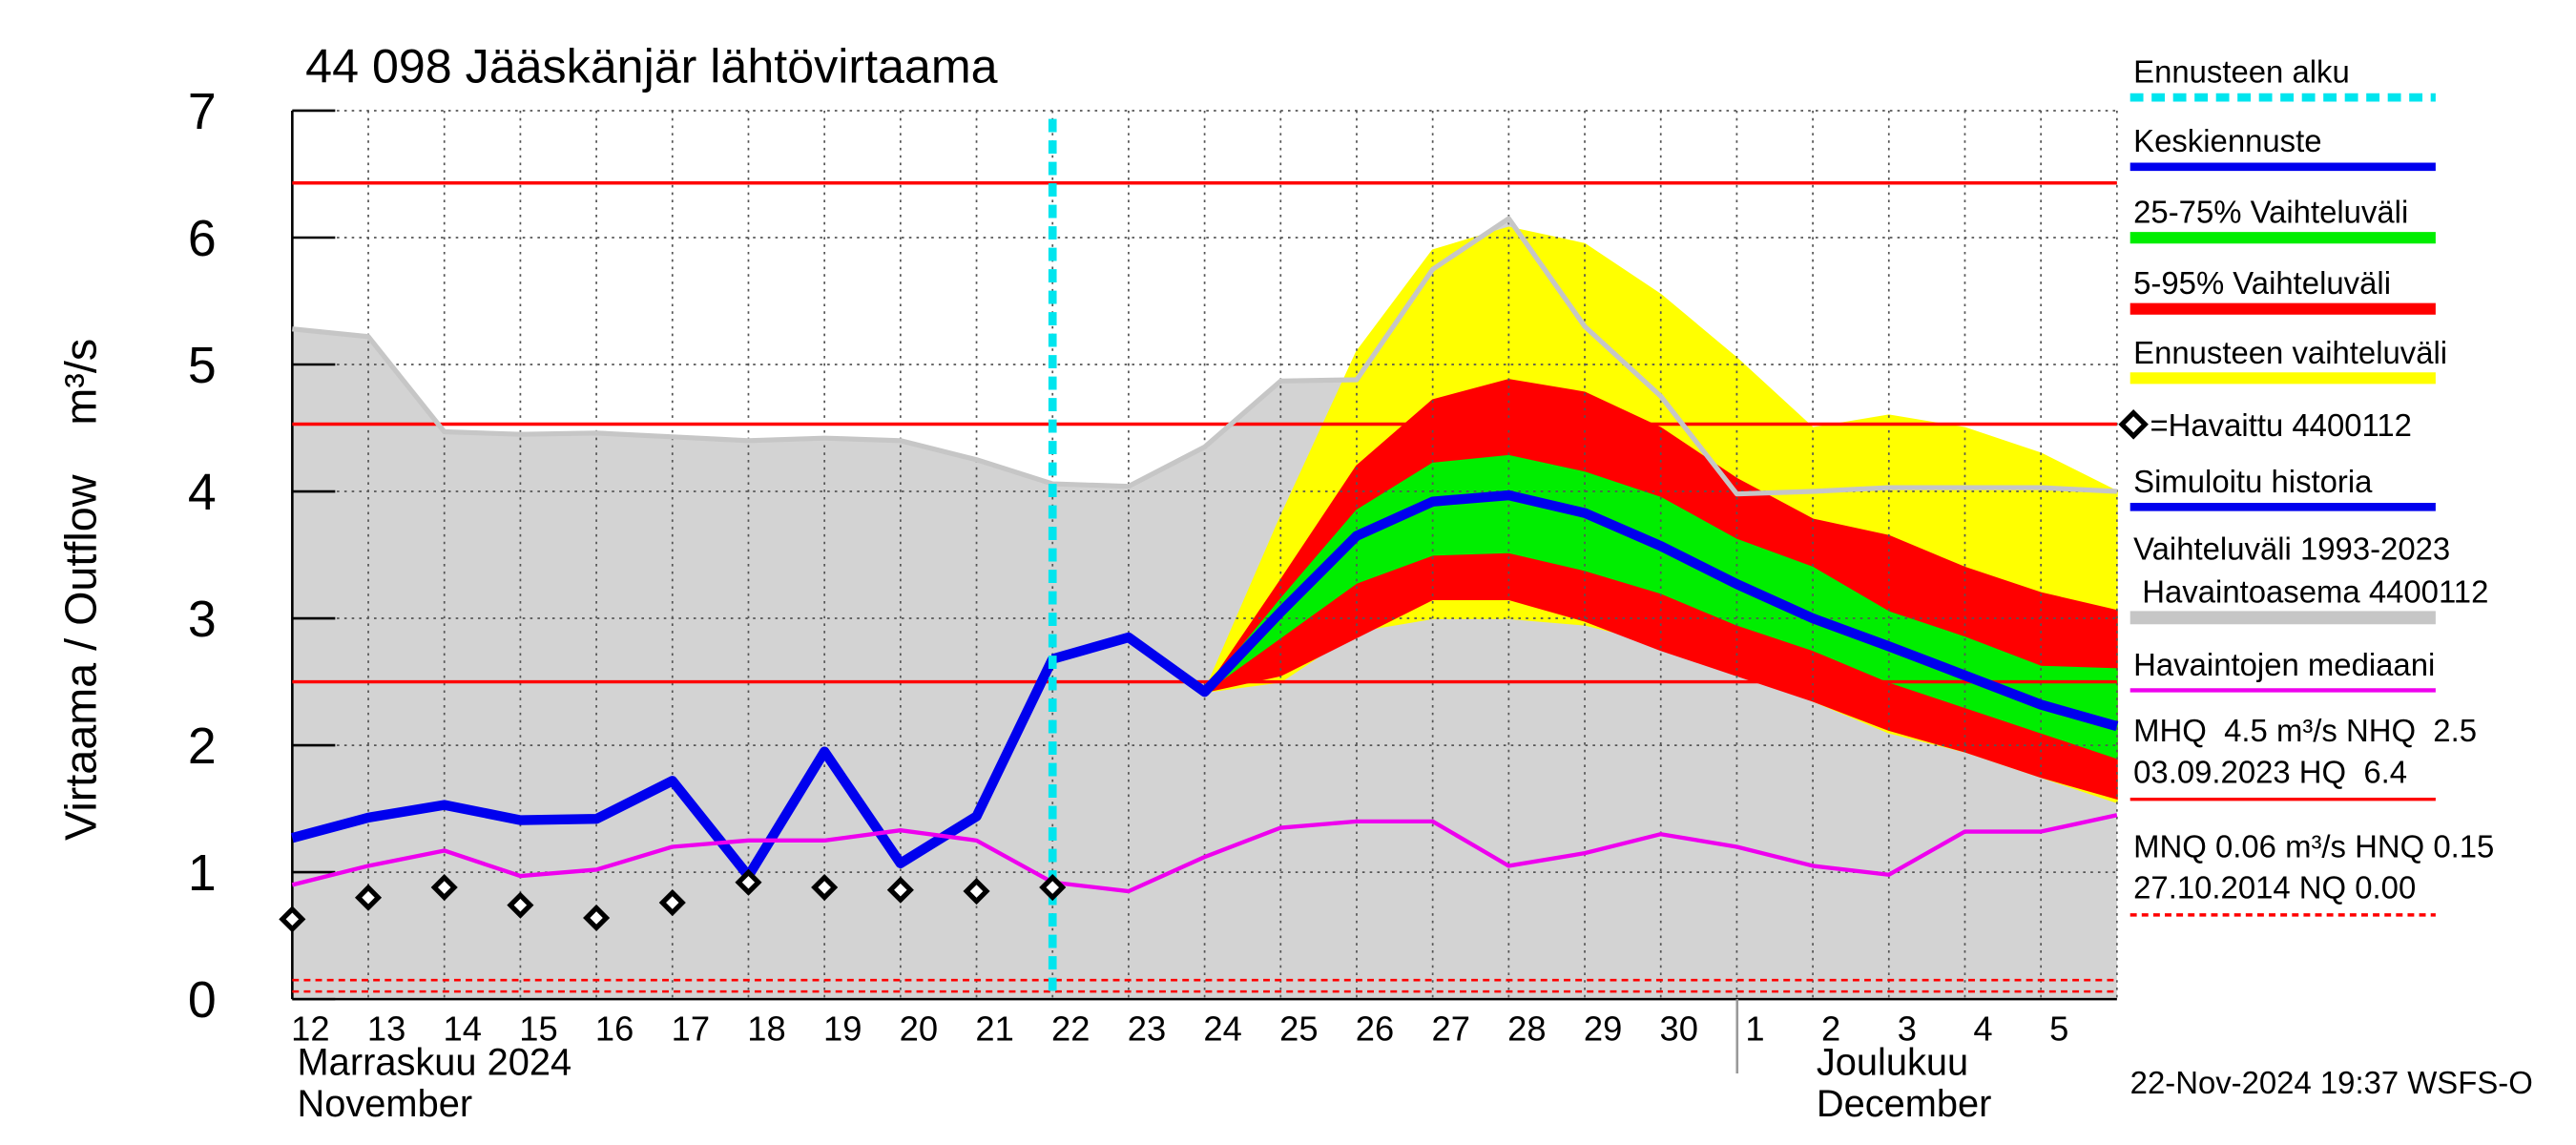 This screenshot has width=2576, height=1145. What do you see at coordinates (202, 1000) in the screenshot?
I see `y-tick-label: 0` at bounding box center [202, 1000].